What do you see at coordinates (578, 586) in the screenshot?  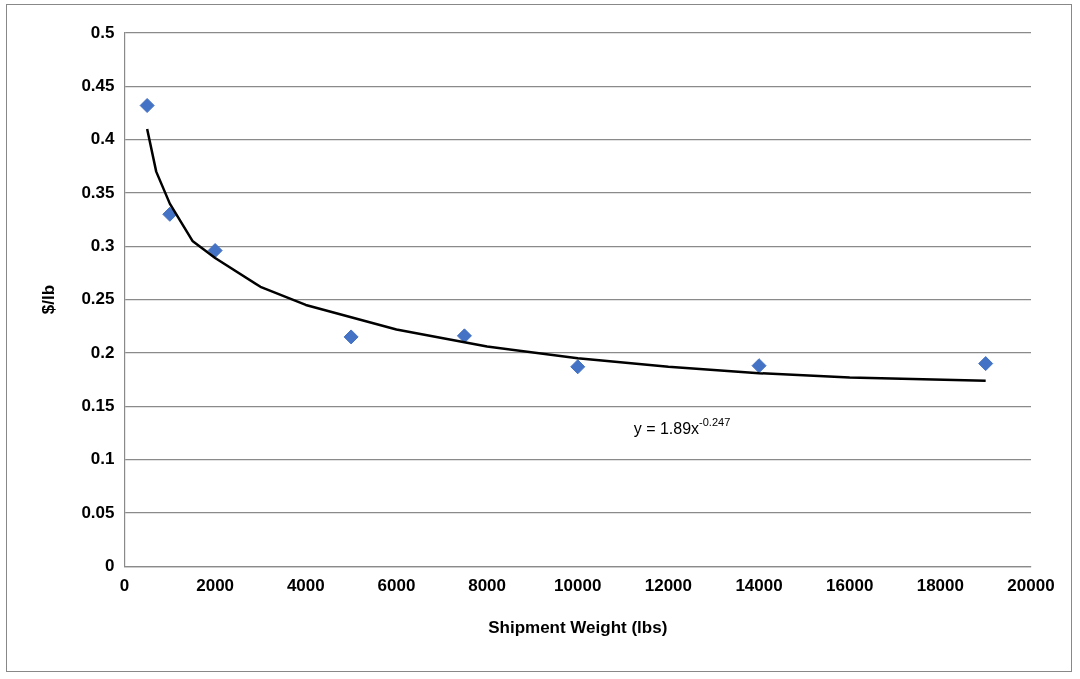 I see `x-tick-label: 10000` at bounding box center [578, 586].